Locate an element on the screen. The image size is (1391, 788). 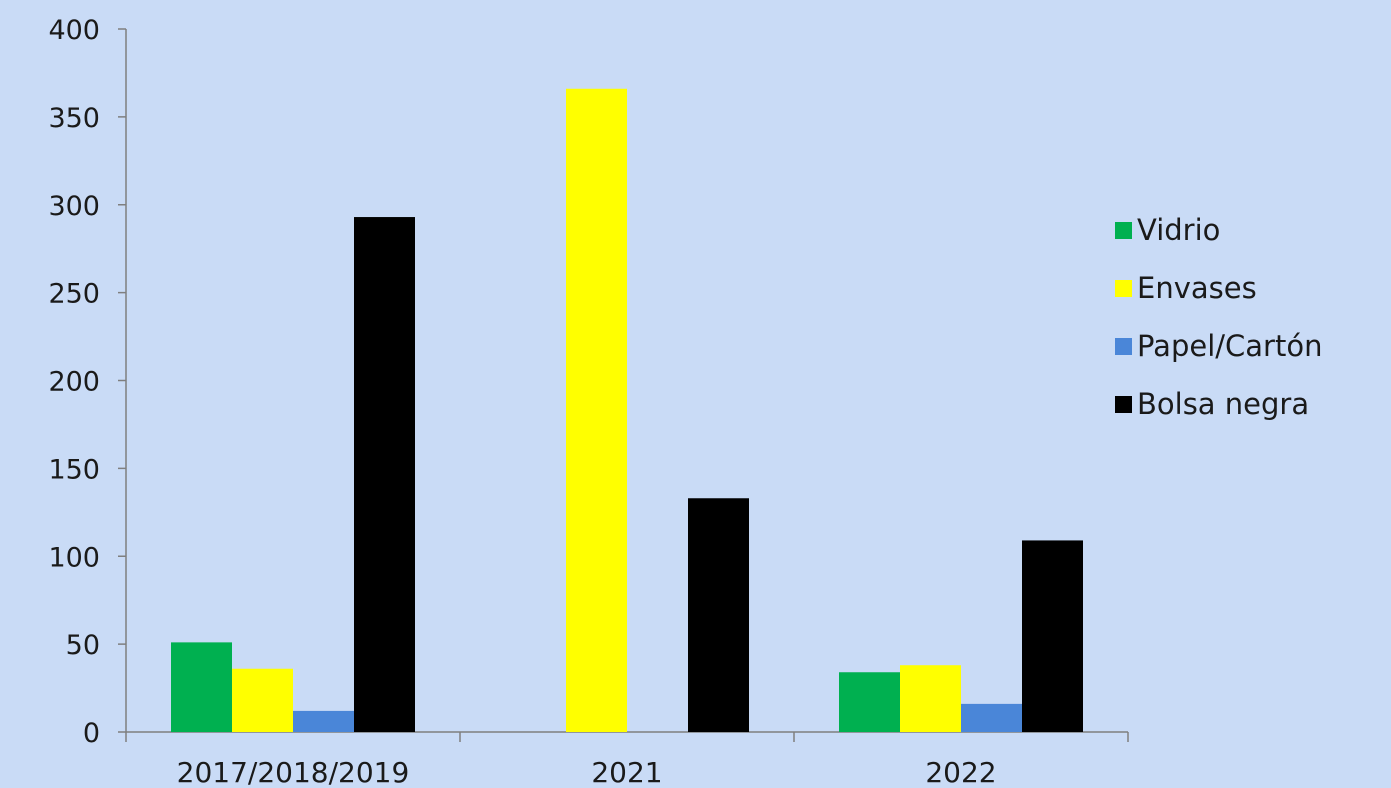
y-tick-label: 100 is located at coordinates (74, 557).